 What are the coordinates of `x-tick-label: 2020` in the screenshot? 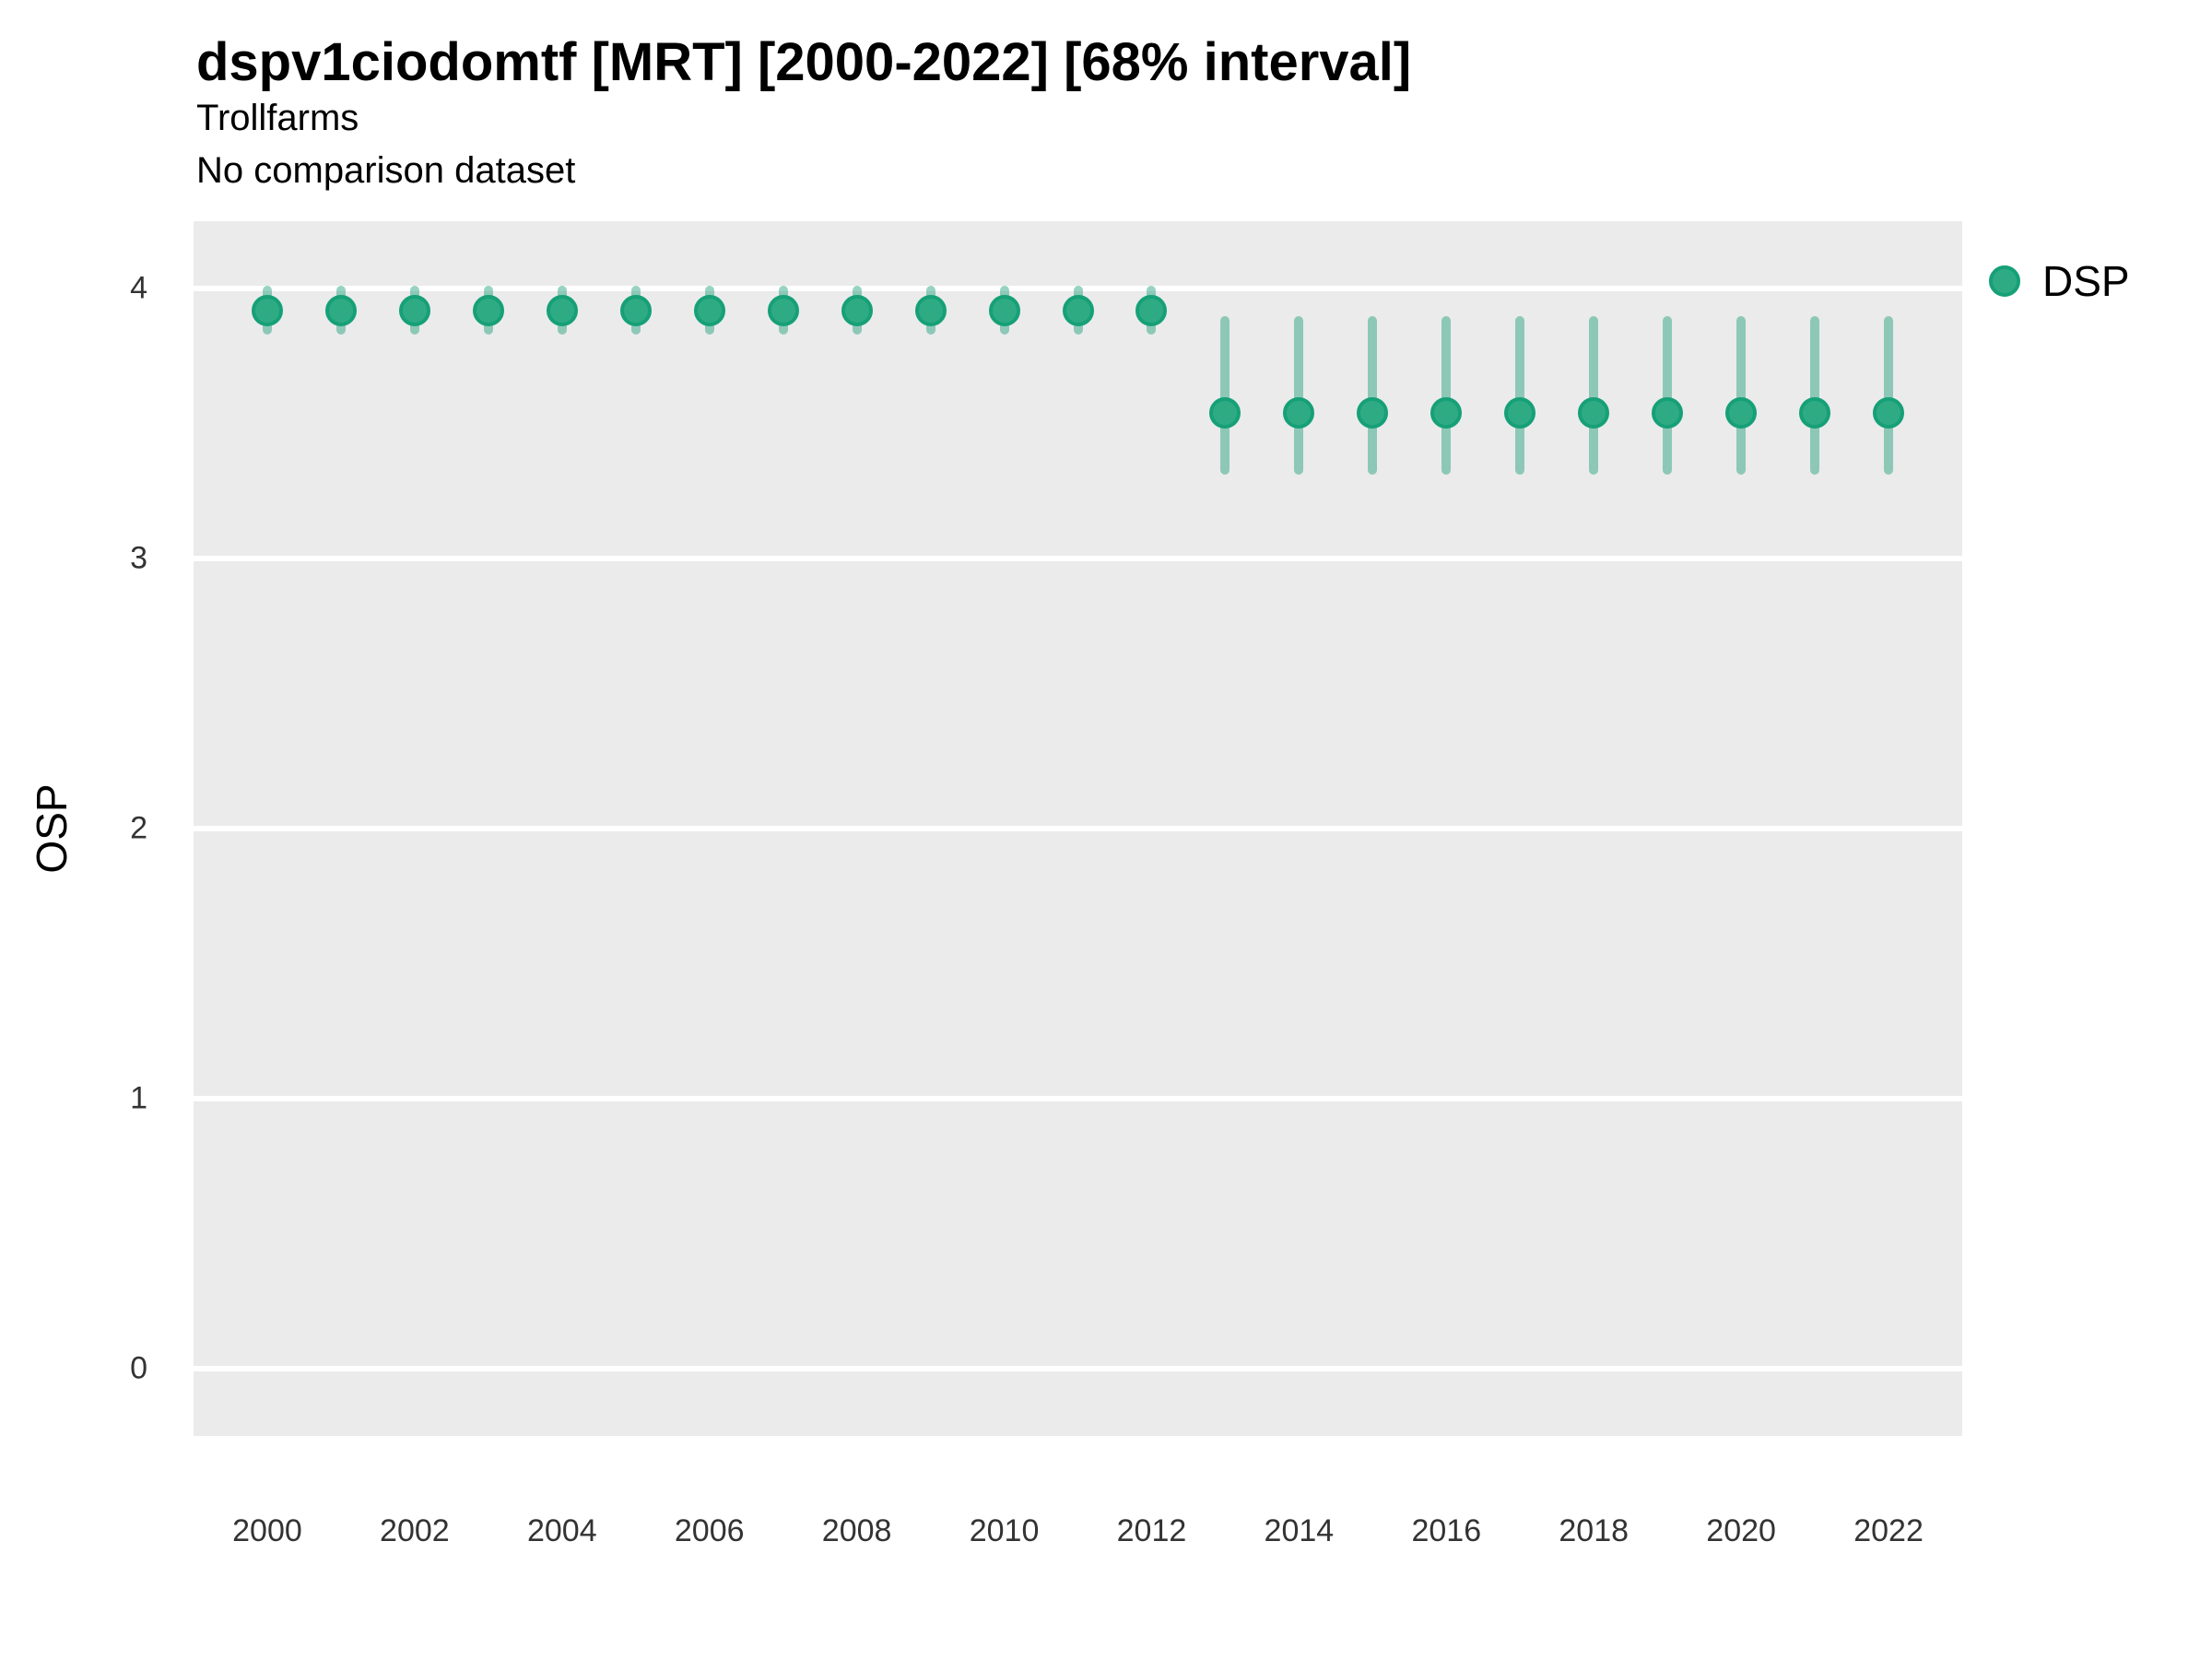 It's located at (1741, 1530).